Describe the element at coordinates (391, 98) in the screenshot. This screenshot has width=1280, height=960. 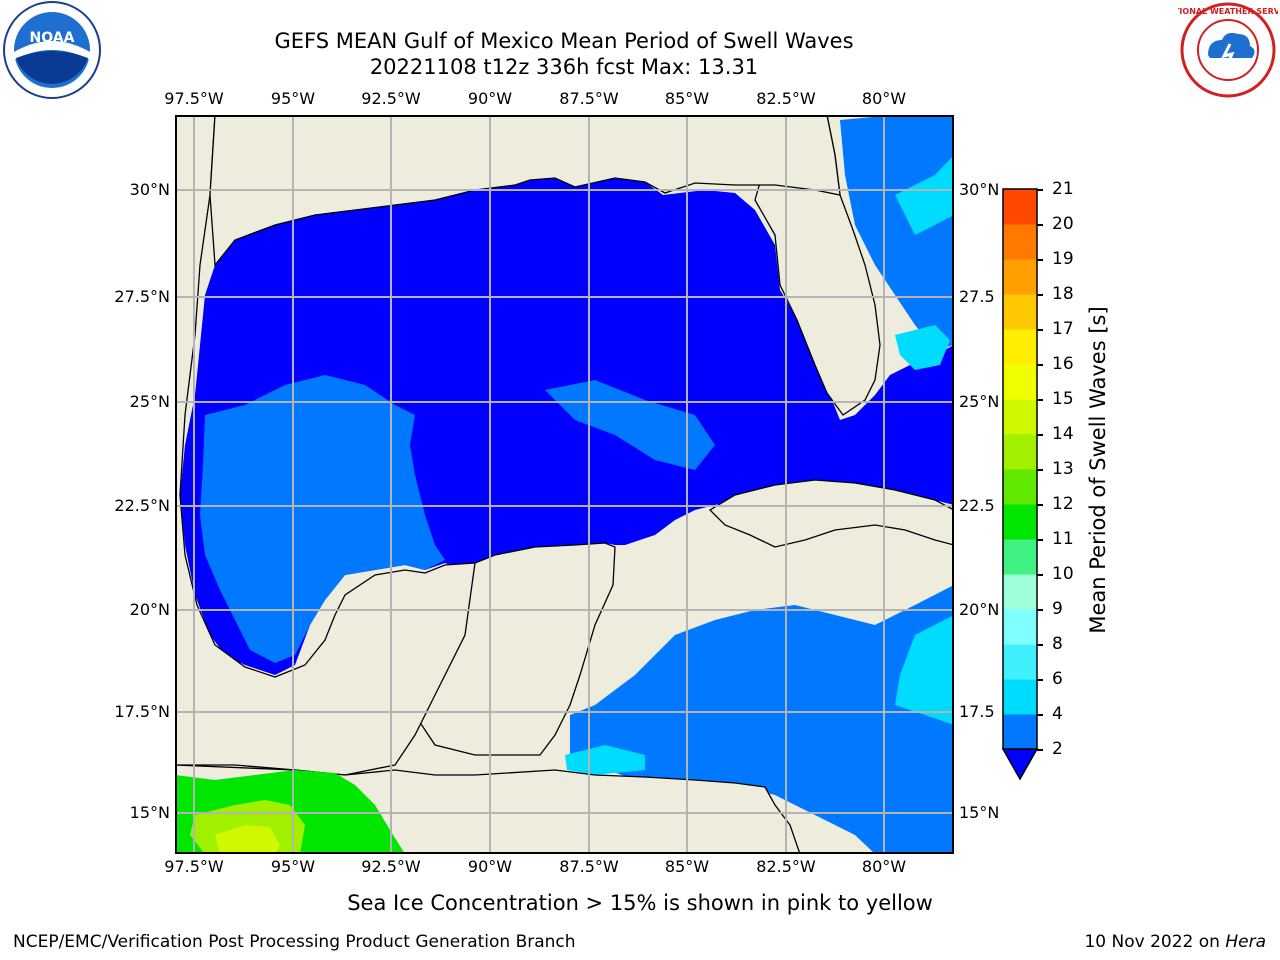
I see `lon-tick-top: 92.5°W` at that location.